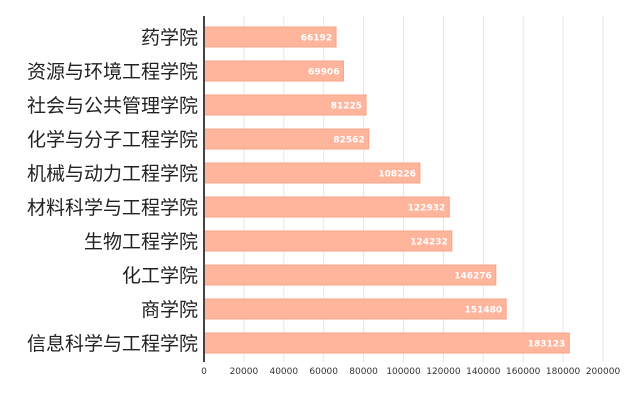  What do you see at coordinates (403, 372) in the screenshot?
I see `x-tick-label: 100000` at bounding box center [403, 372].